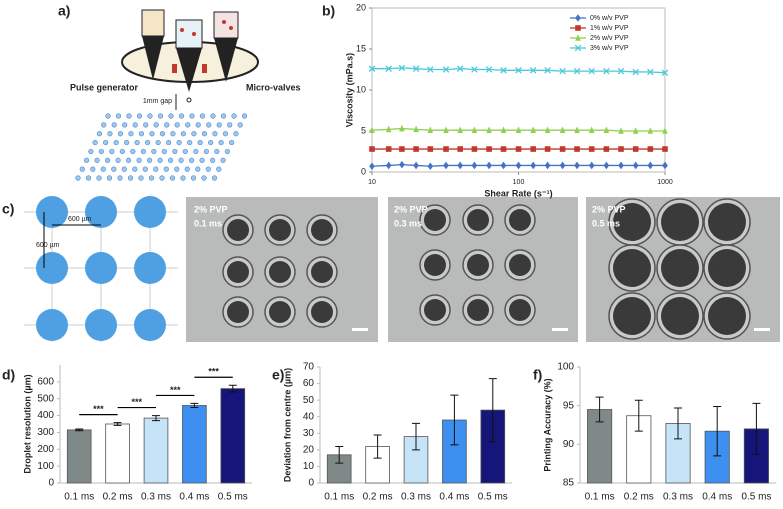  Describe the element at coordinates (518, 193) in the screenshot. I see `x-axis-label: Shear Rate (s⁻¹)` at that location.